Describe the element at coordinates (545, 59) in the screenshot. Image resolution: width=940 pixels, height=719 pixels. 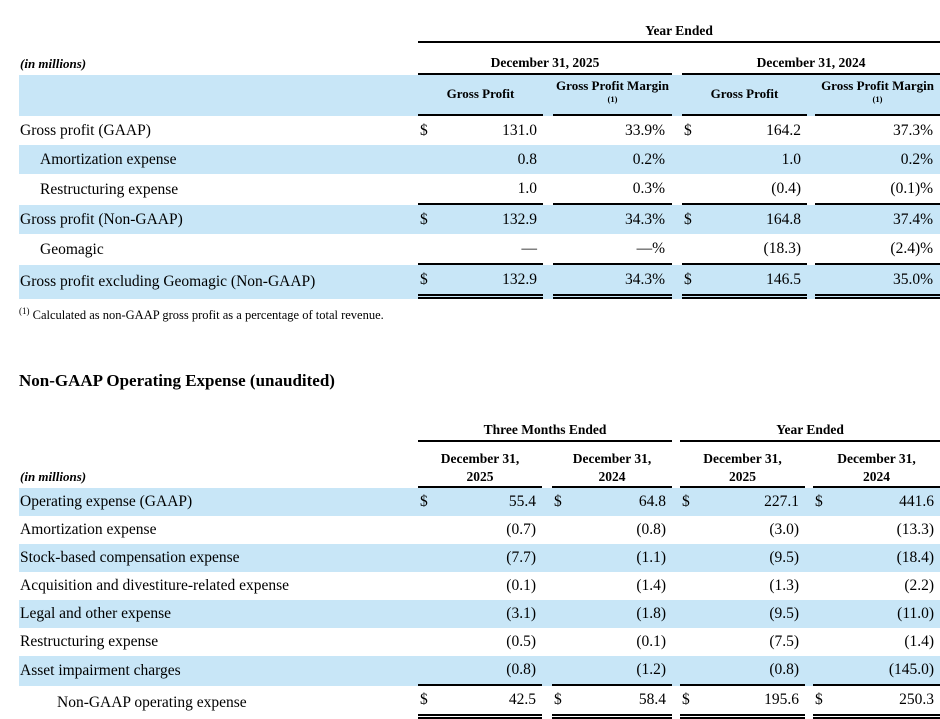
I see `period-header-2025: December 31, 2025` at that location.